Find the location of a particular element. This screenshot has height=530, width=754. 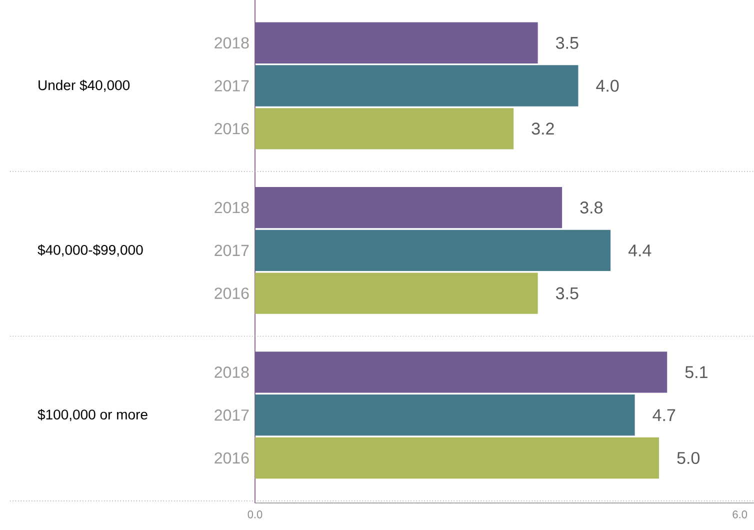

series-label: 2018 is located at coordinates (231, 43).